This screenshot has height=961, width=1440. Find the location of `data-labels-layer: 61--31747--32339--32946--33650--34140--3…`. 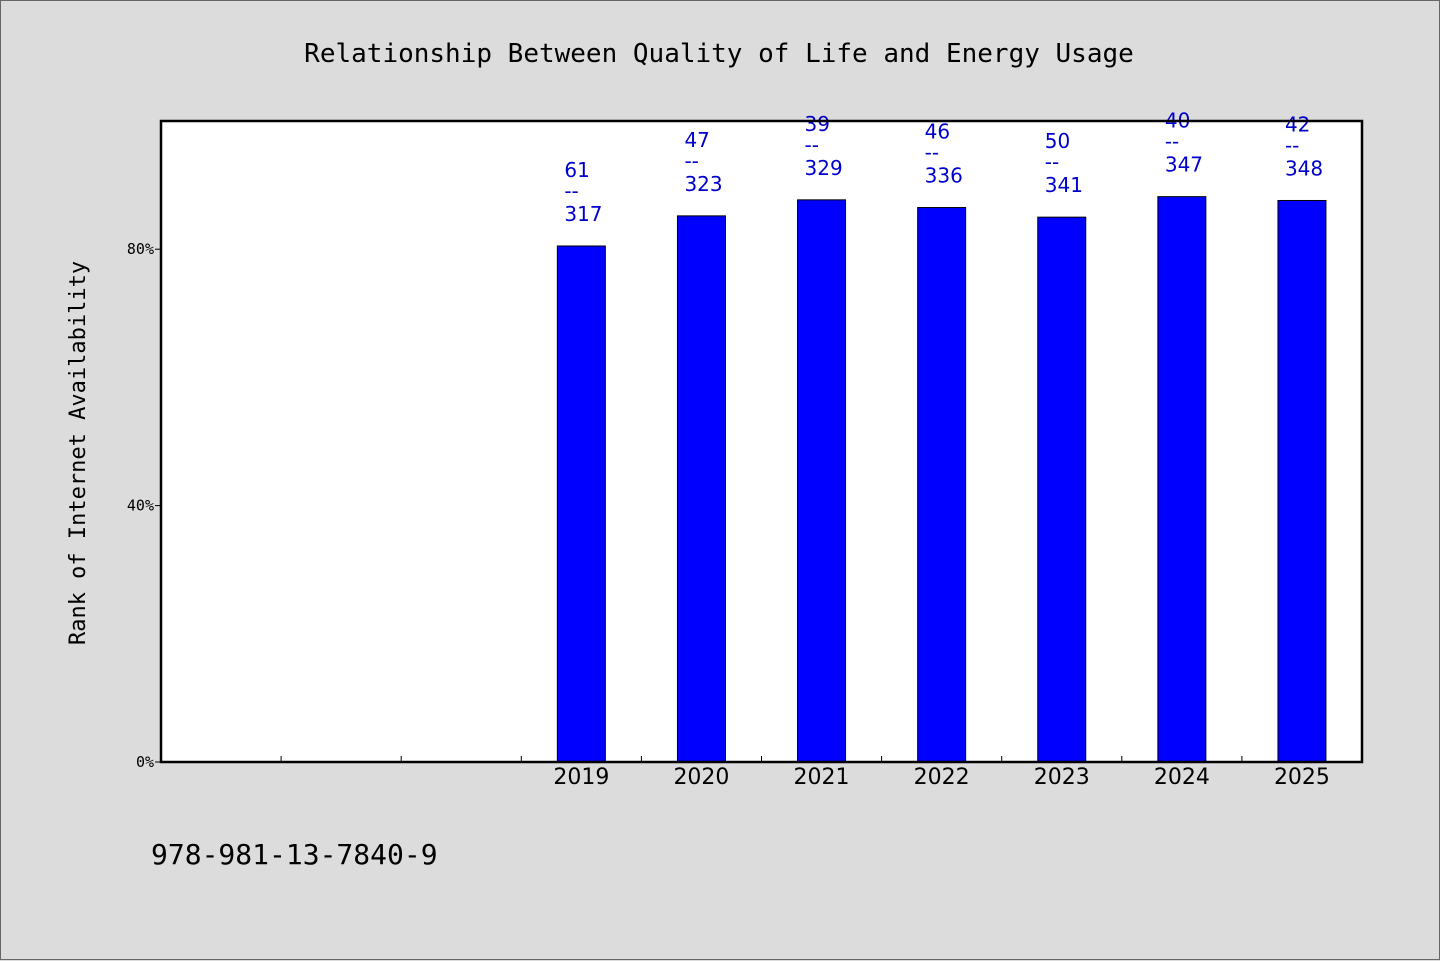

data-labels-layer: 61--31747--32339--32946--33650--34140--3… is located at coordinates (943, 167).